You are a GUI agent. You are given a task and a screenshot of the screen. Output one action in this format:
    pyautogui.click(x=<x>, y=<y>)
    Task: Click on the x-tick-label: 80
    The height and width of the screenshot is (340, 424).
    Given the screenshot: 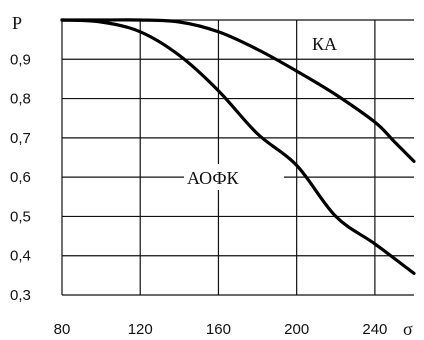 What is the action you would take?
    pyautogui.click(x=62, y=329)
    